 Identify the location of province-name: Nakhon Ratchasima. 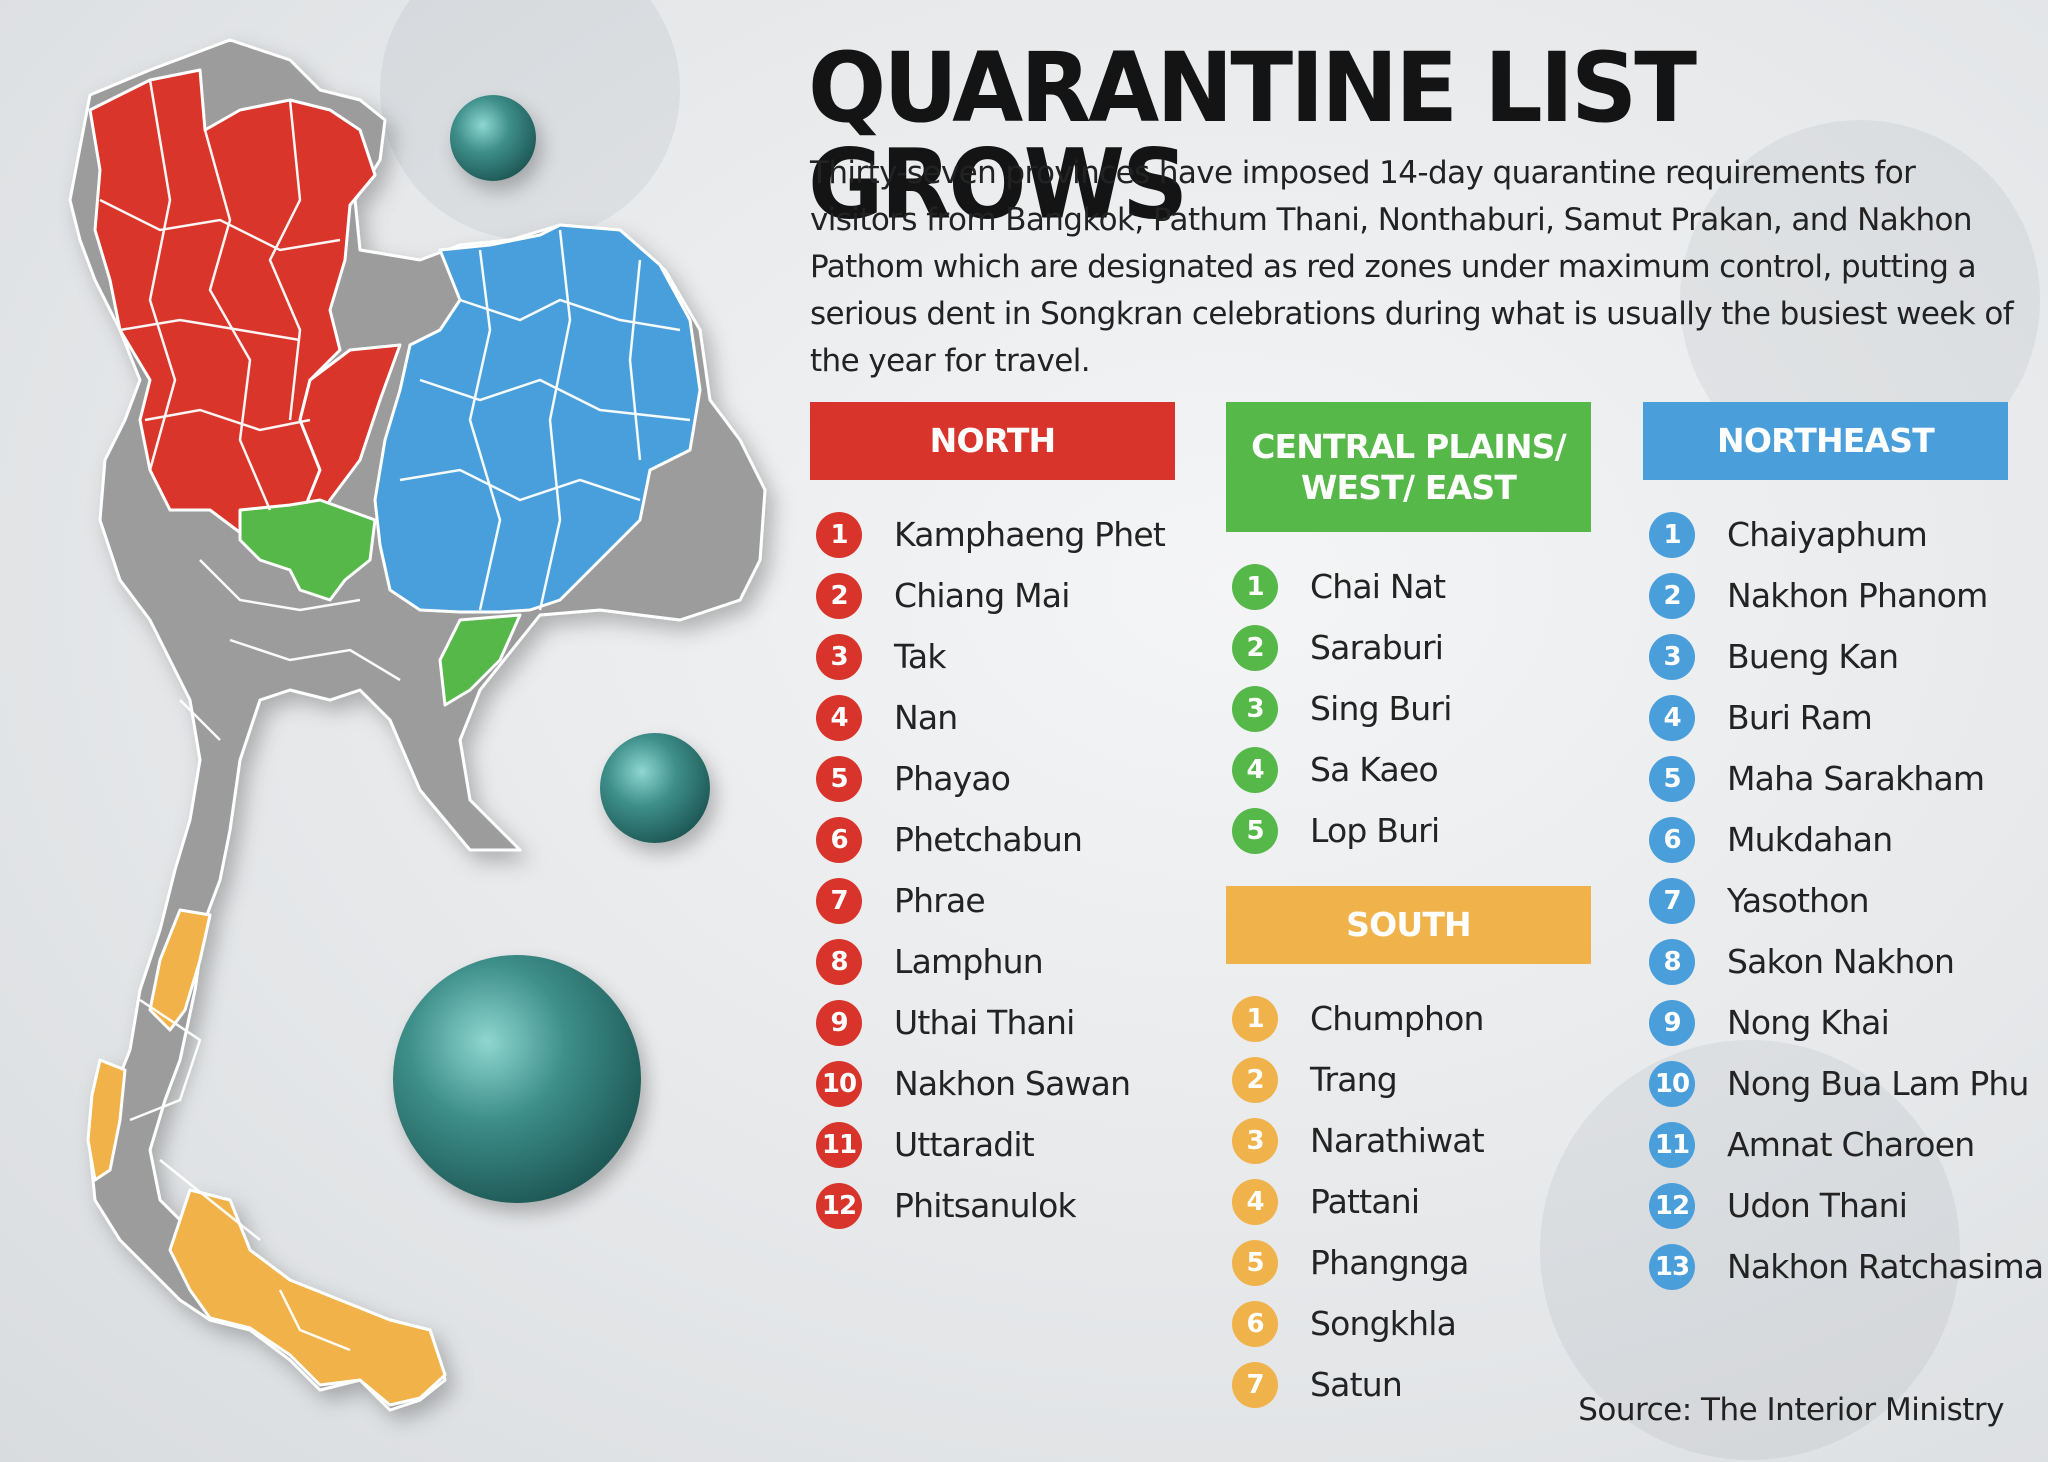
(1885, 1266).